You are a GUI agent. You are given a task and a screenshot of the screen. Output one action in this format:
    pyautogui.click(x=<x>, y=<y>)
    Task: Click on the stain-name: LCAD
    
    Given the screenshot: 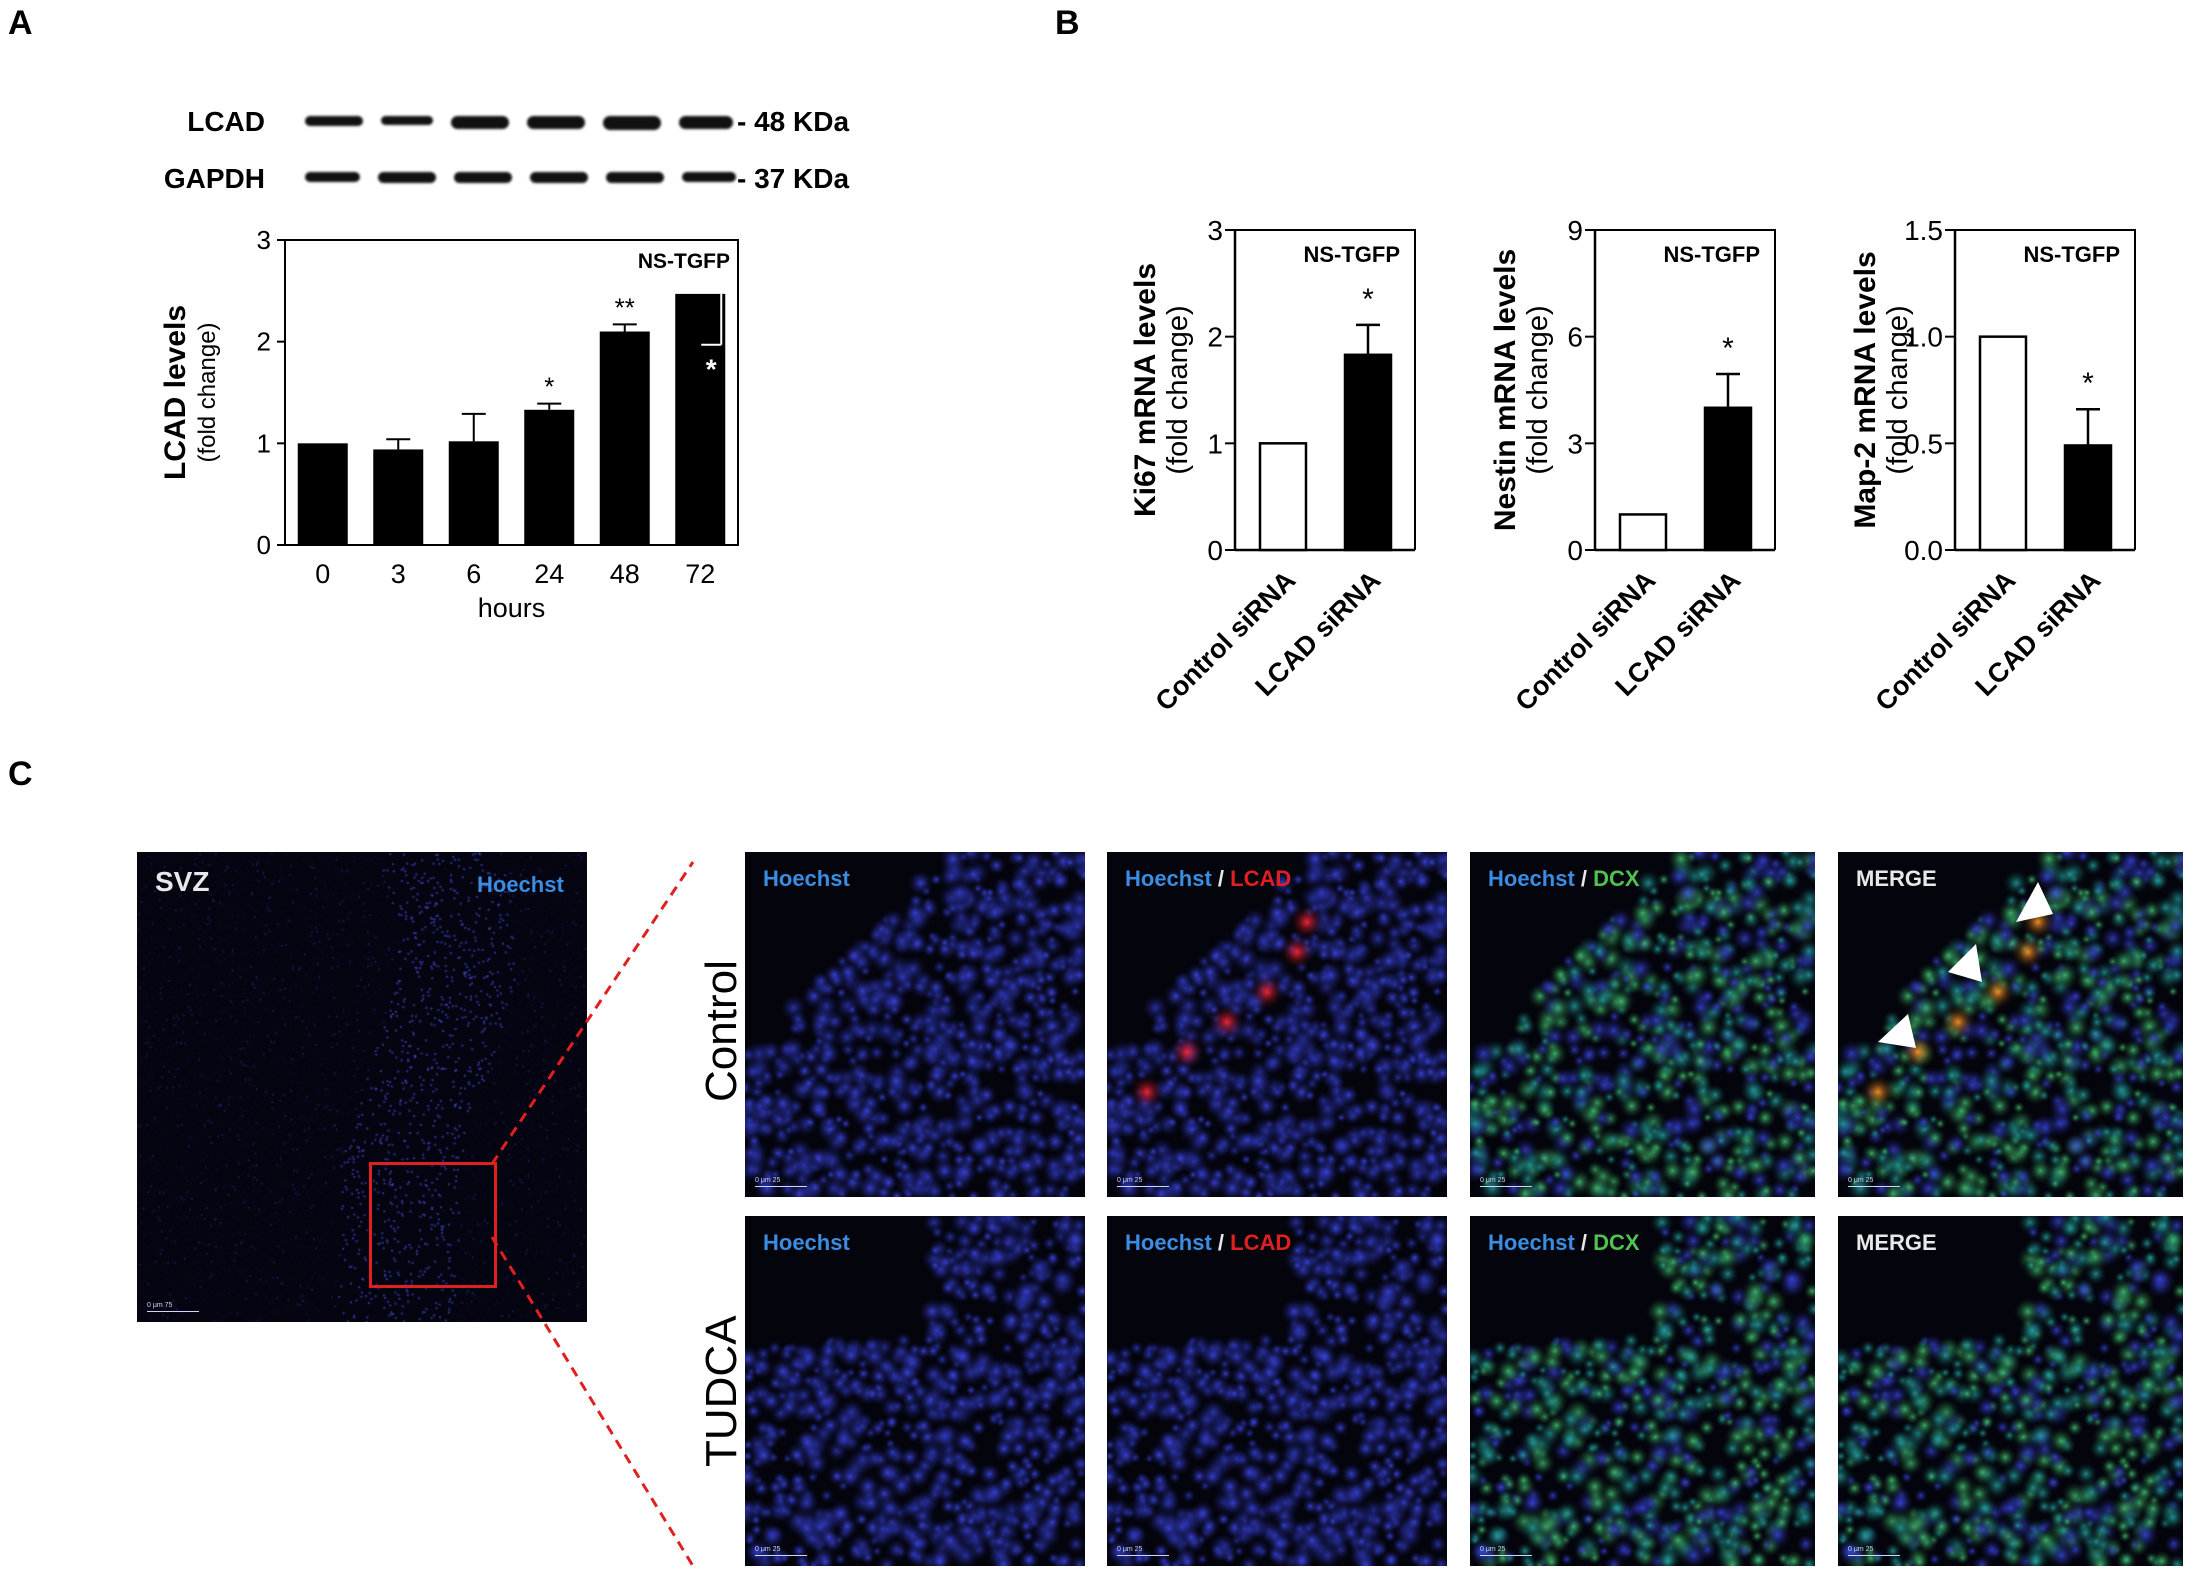 What is the action you would take?
    pyautogui.click(x=1261, y=878)
    